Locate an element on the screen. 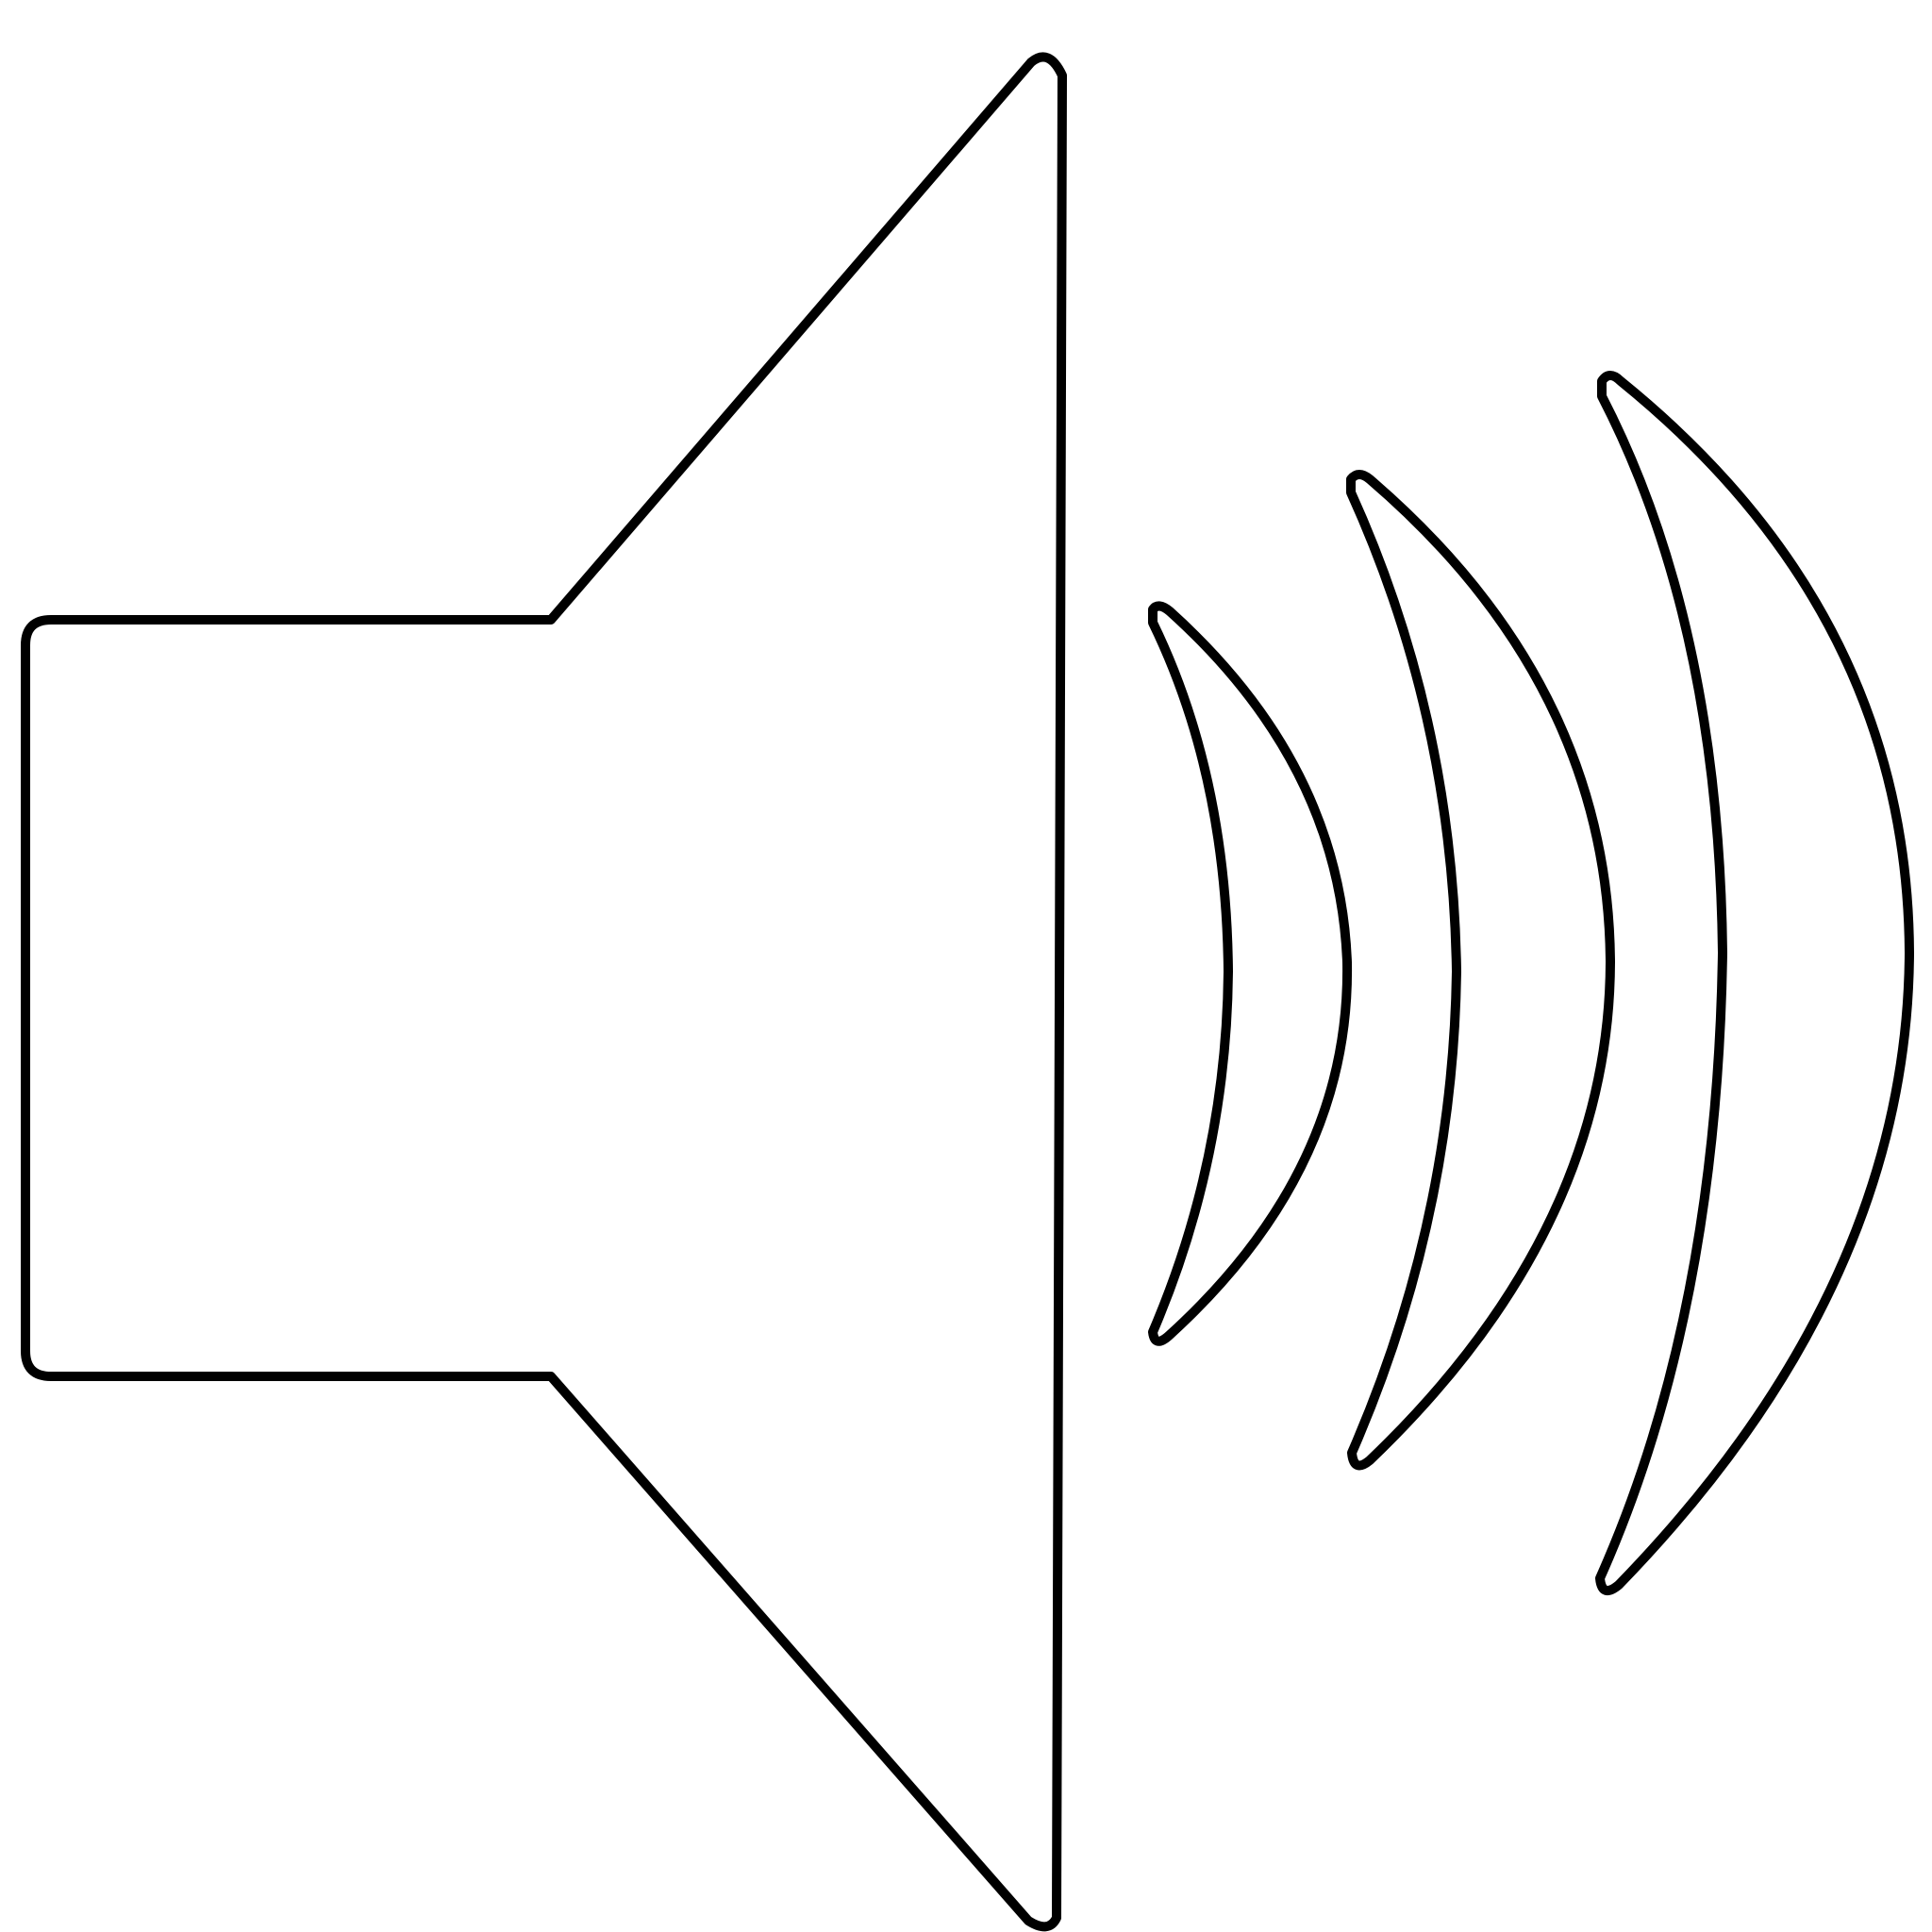  sound-wave-medium-icon is located at coordinates (1481, 971).